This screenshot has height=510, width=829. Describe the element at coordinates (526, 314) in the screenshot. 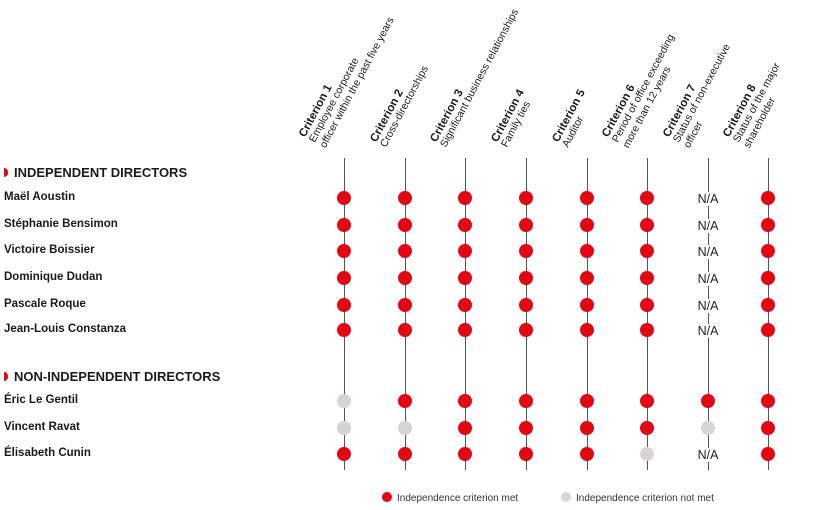

I see `criterion-4-line` at that location.